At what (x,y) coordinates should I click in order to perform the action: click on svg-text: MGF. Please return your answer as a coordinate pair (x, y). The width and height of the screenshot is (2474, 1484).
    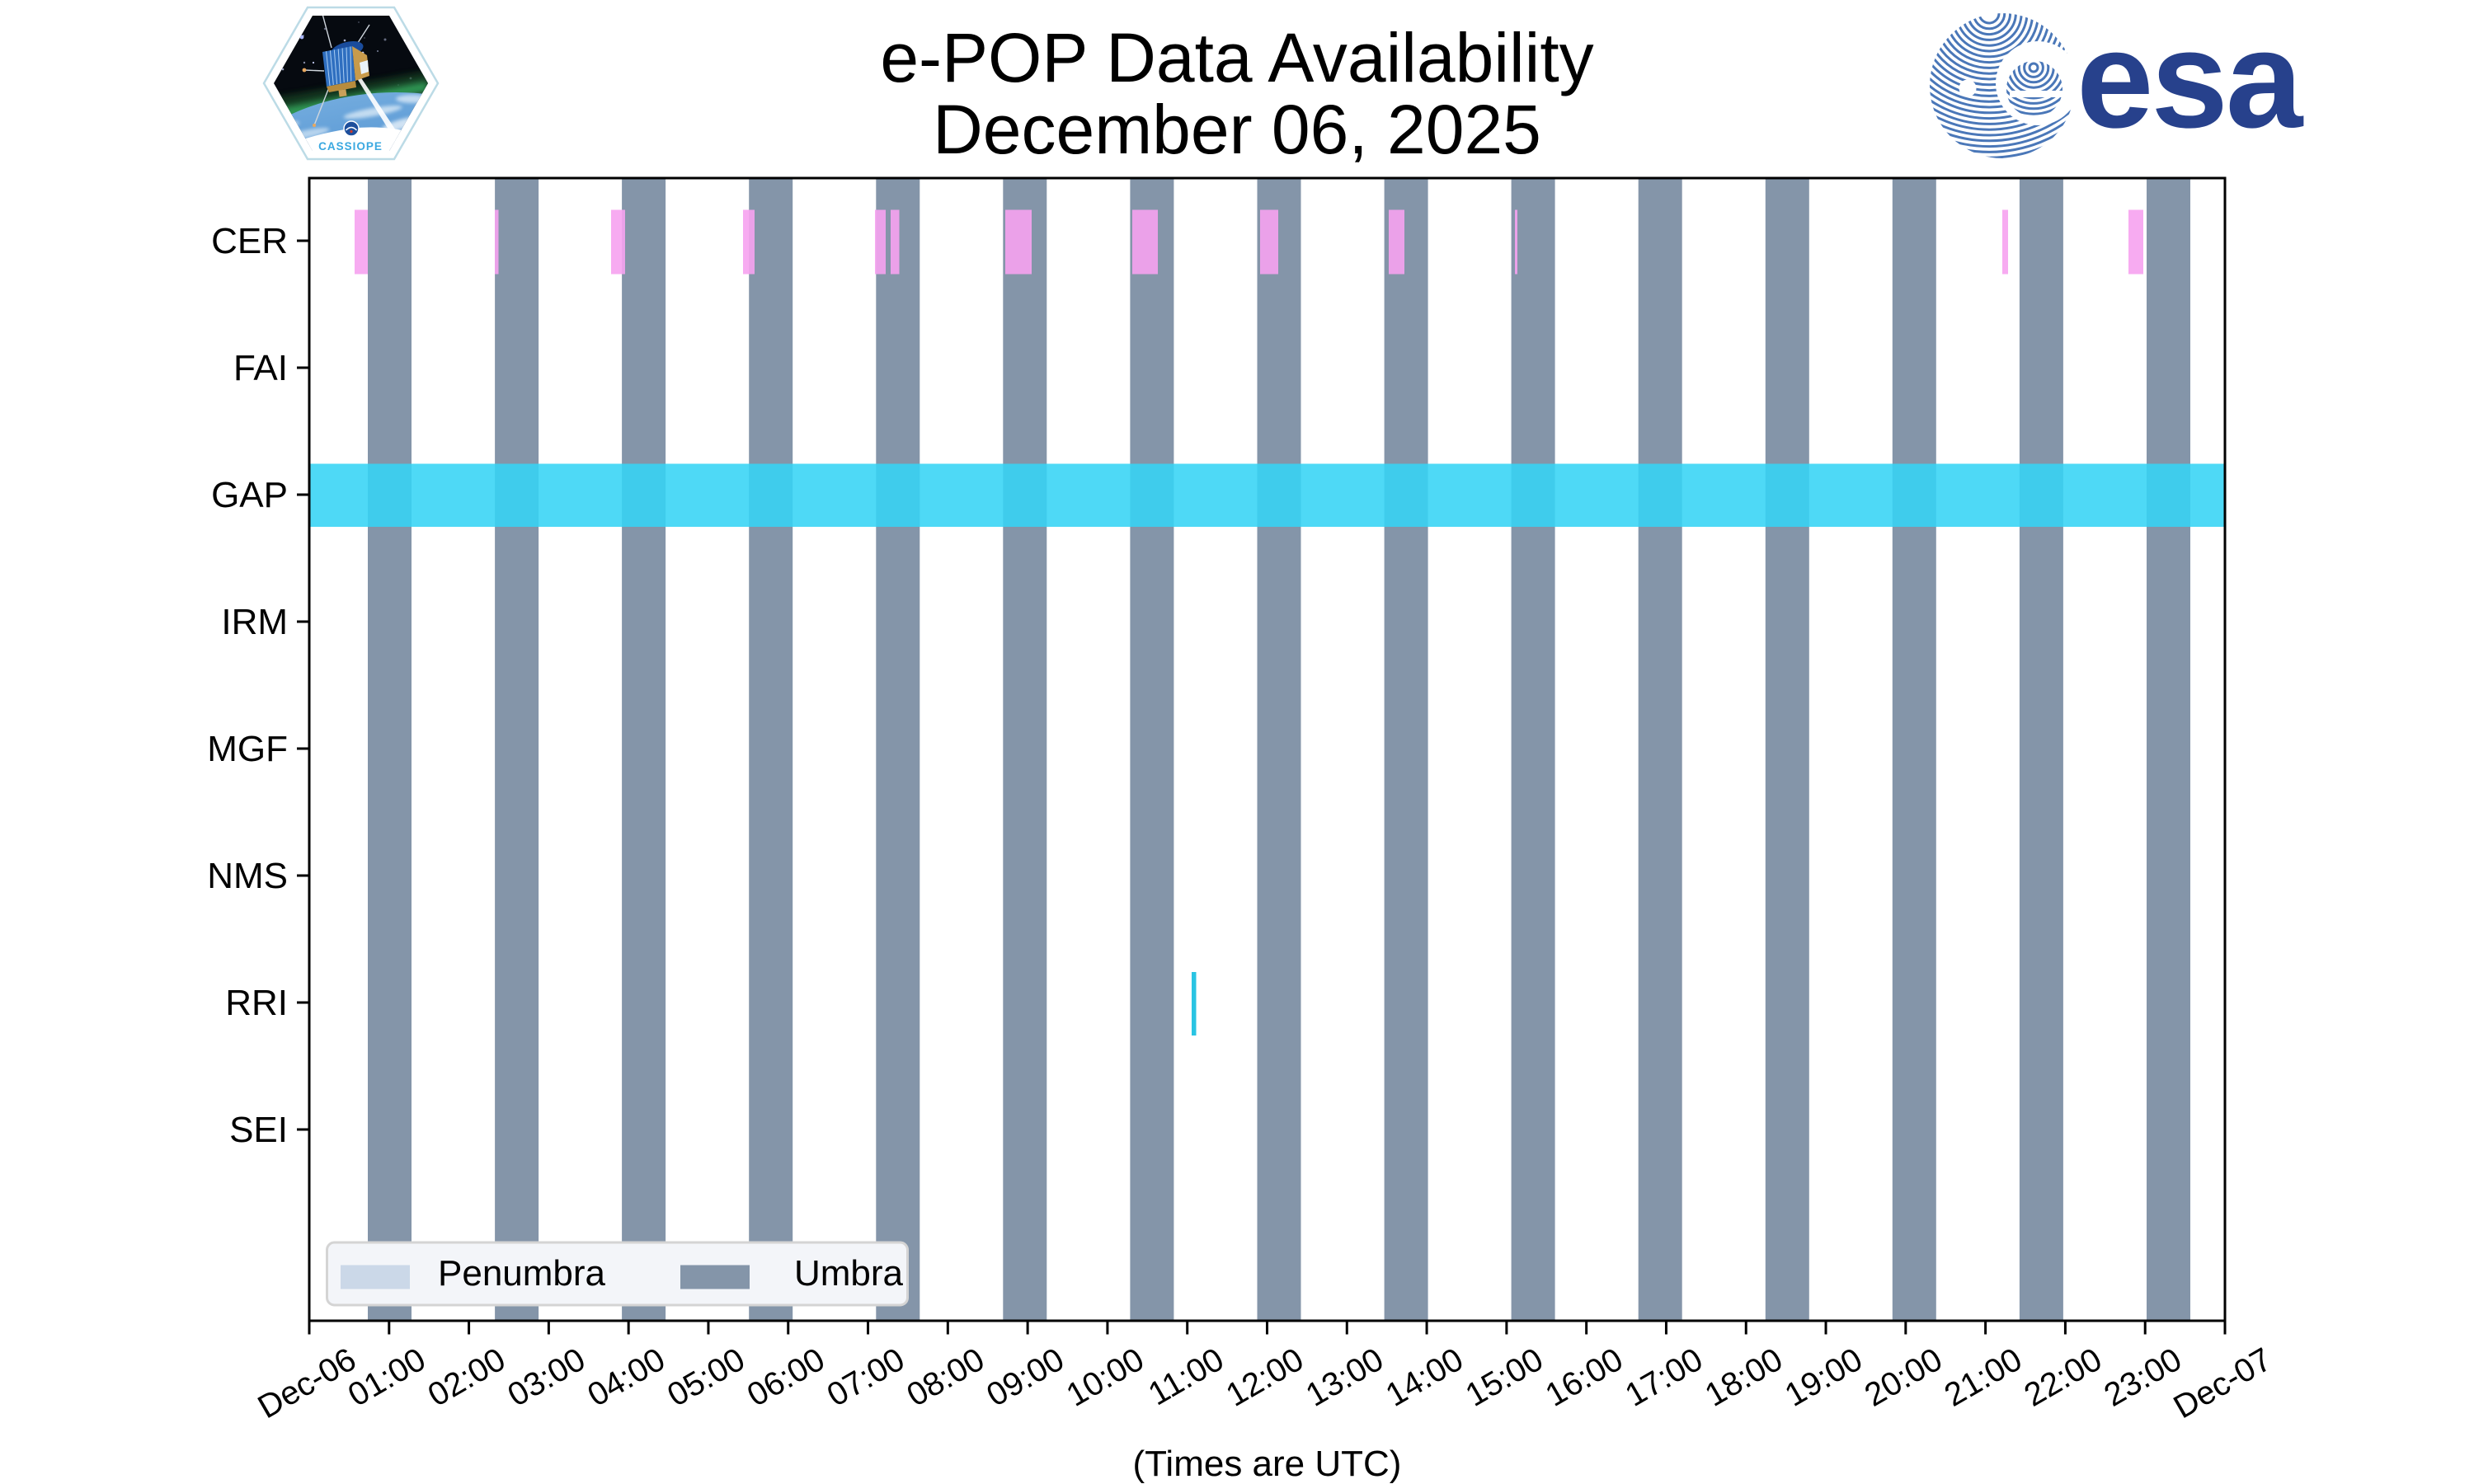
    Looking at the image, I should click on (247, 749).